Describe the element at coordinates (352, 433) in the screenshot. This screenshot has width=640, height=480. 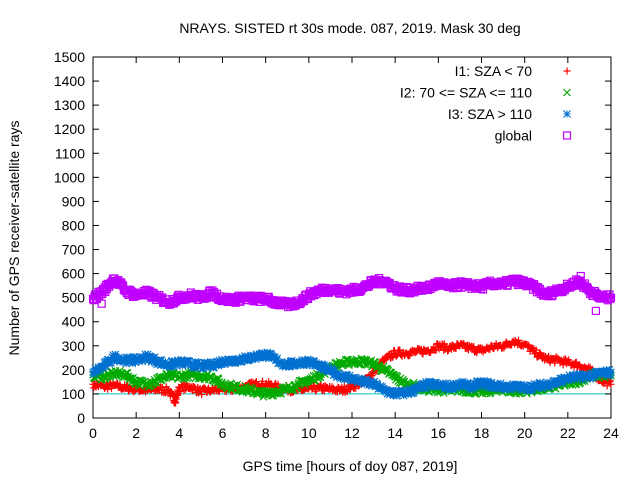
I see `x-tick-label: 12` at that location.